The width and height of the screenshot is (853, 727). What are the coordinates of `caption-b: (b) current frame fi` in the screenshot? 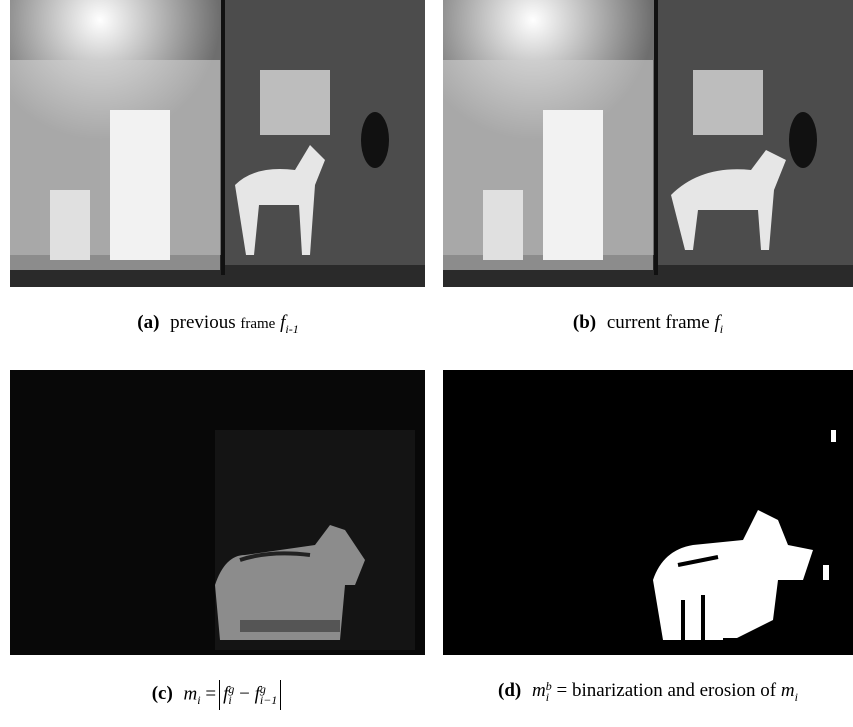 It's located at (643, 324).